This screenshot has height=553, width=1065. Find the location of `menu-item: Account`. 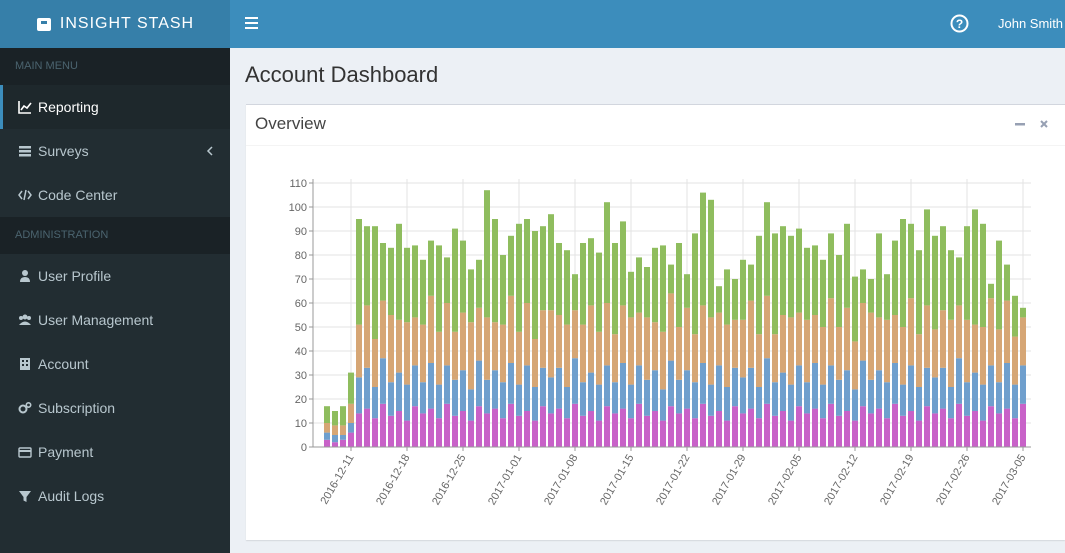

menu-item: Account is located at coordinates (115, 364).